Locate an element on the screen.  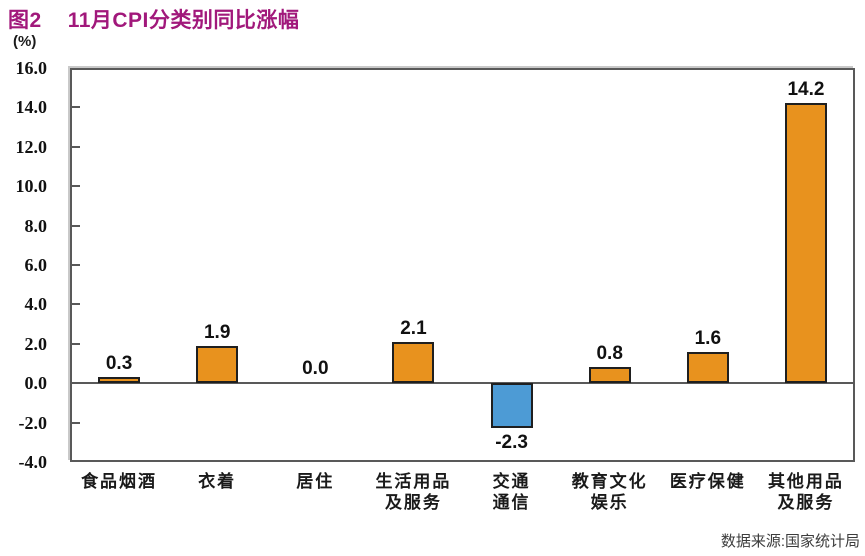
y-axis-tick-label: 14.0 is located at coordinates (31, 107).